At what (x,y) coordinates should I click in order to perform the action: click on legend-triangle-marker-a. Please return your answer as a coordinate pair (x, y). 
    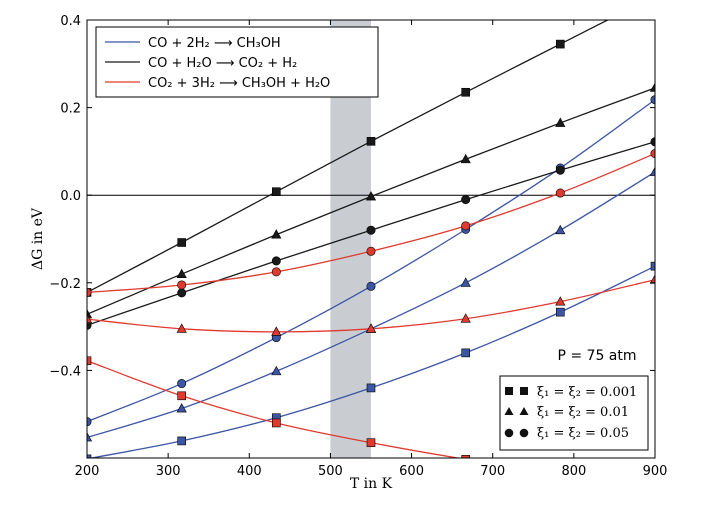
    Looking at the image, I should click on (509, 411).